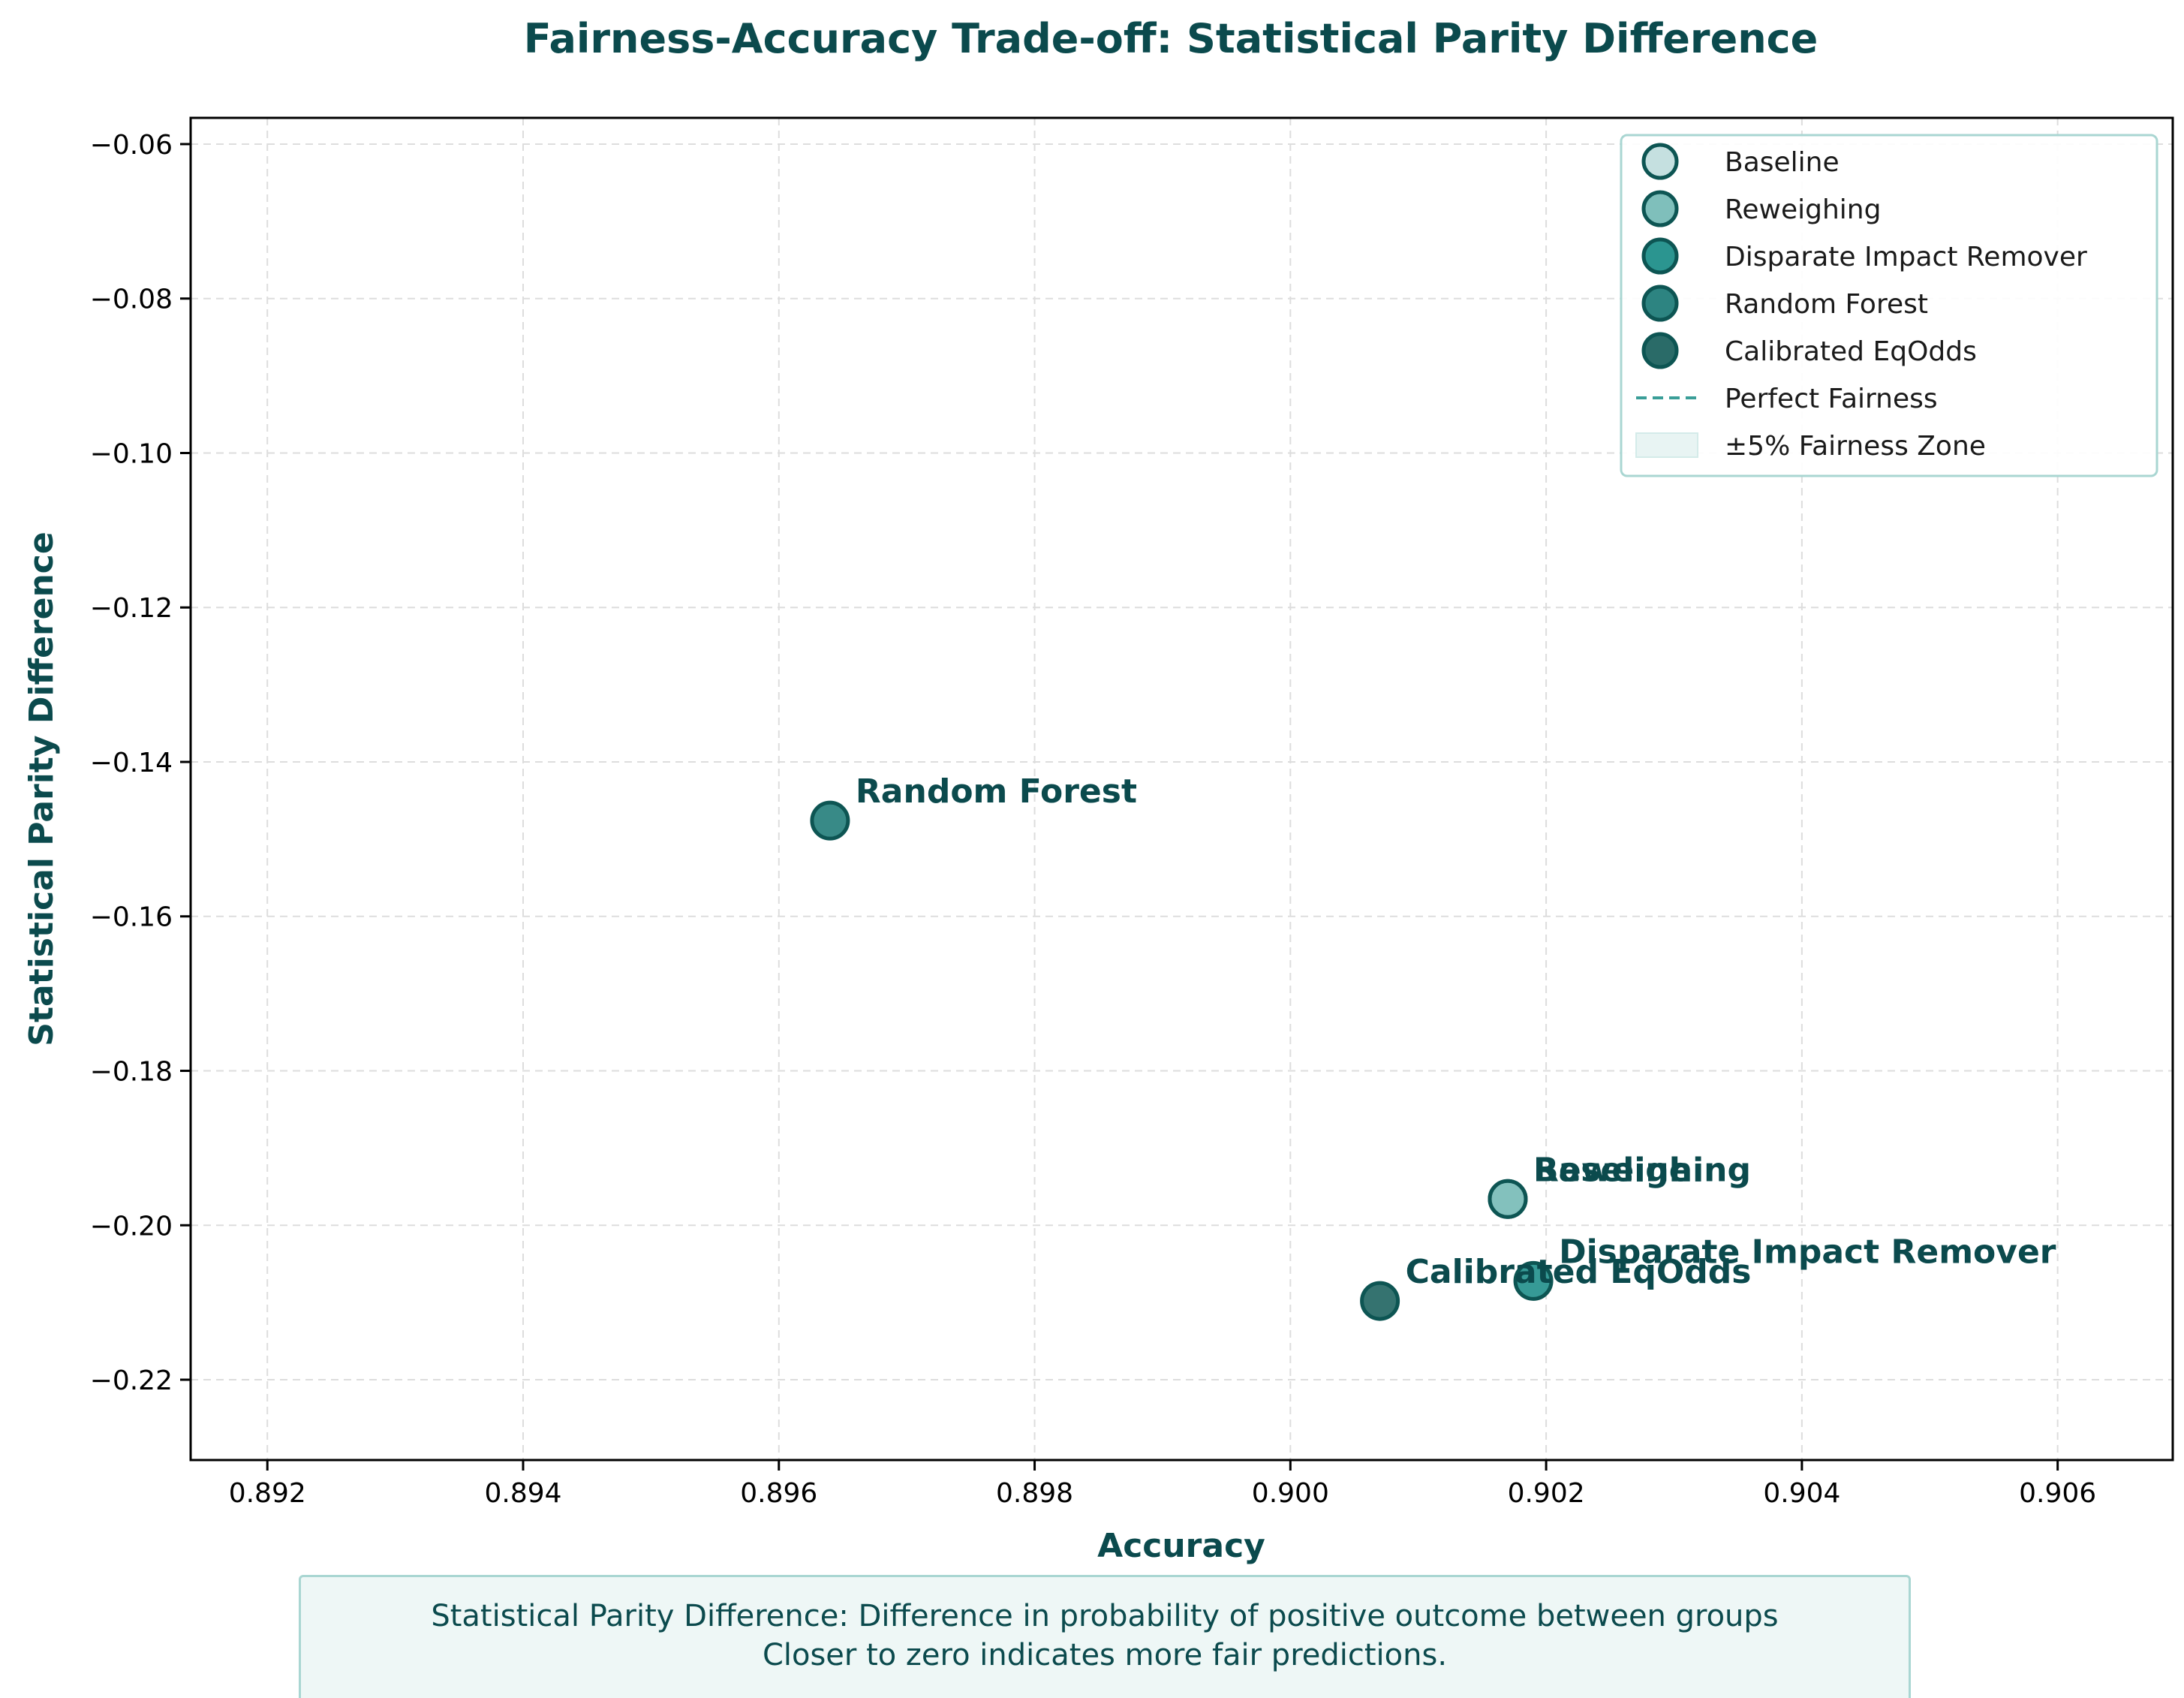  What do you see at coordinates (1612, 1170) in the screenshot?
I see `data-point-label: Baseline` at bounding box center [1612, 1170].